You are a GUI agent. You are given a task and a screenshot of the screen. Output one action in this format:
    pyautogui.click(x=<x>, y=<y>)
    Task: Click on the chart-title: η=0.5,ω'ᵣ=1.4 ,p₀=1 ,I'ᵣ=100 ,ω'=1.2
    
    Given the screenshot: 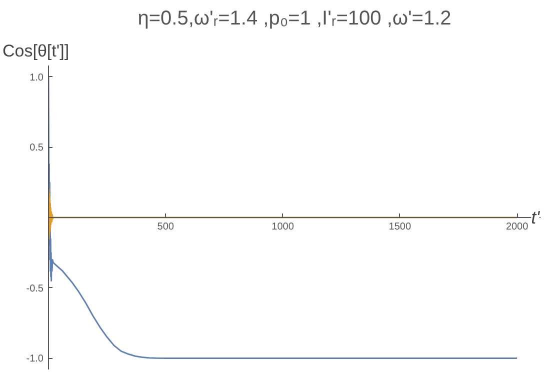 What is the action you would take?
    pyautogui.click(x=295, y=19)
    